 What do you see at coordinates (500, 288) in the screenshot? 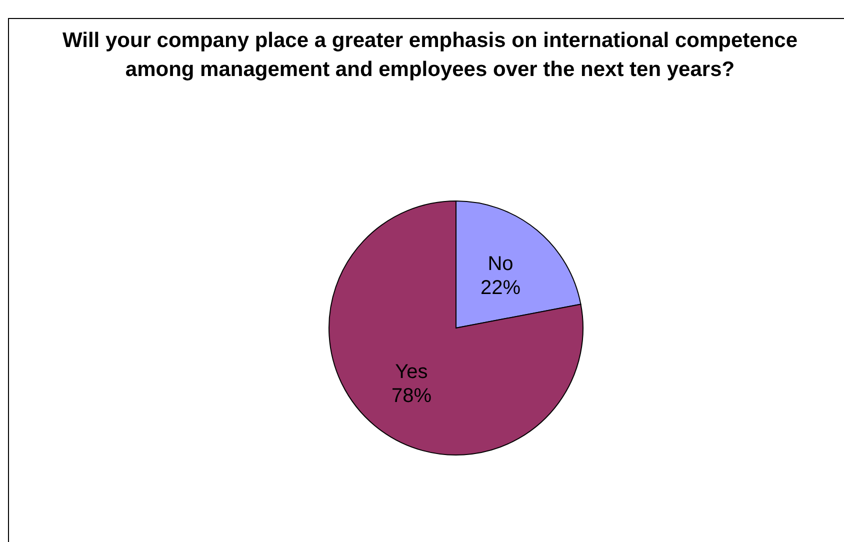
I see `data-label: 22%` at bounding box center [500, 288].